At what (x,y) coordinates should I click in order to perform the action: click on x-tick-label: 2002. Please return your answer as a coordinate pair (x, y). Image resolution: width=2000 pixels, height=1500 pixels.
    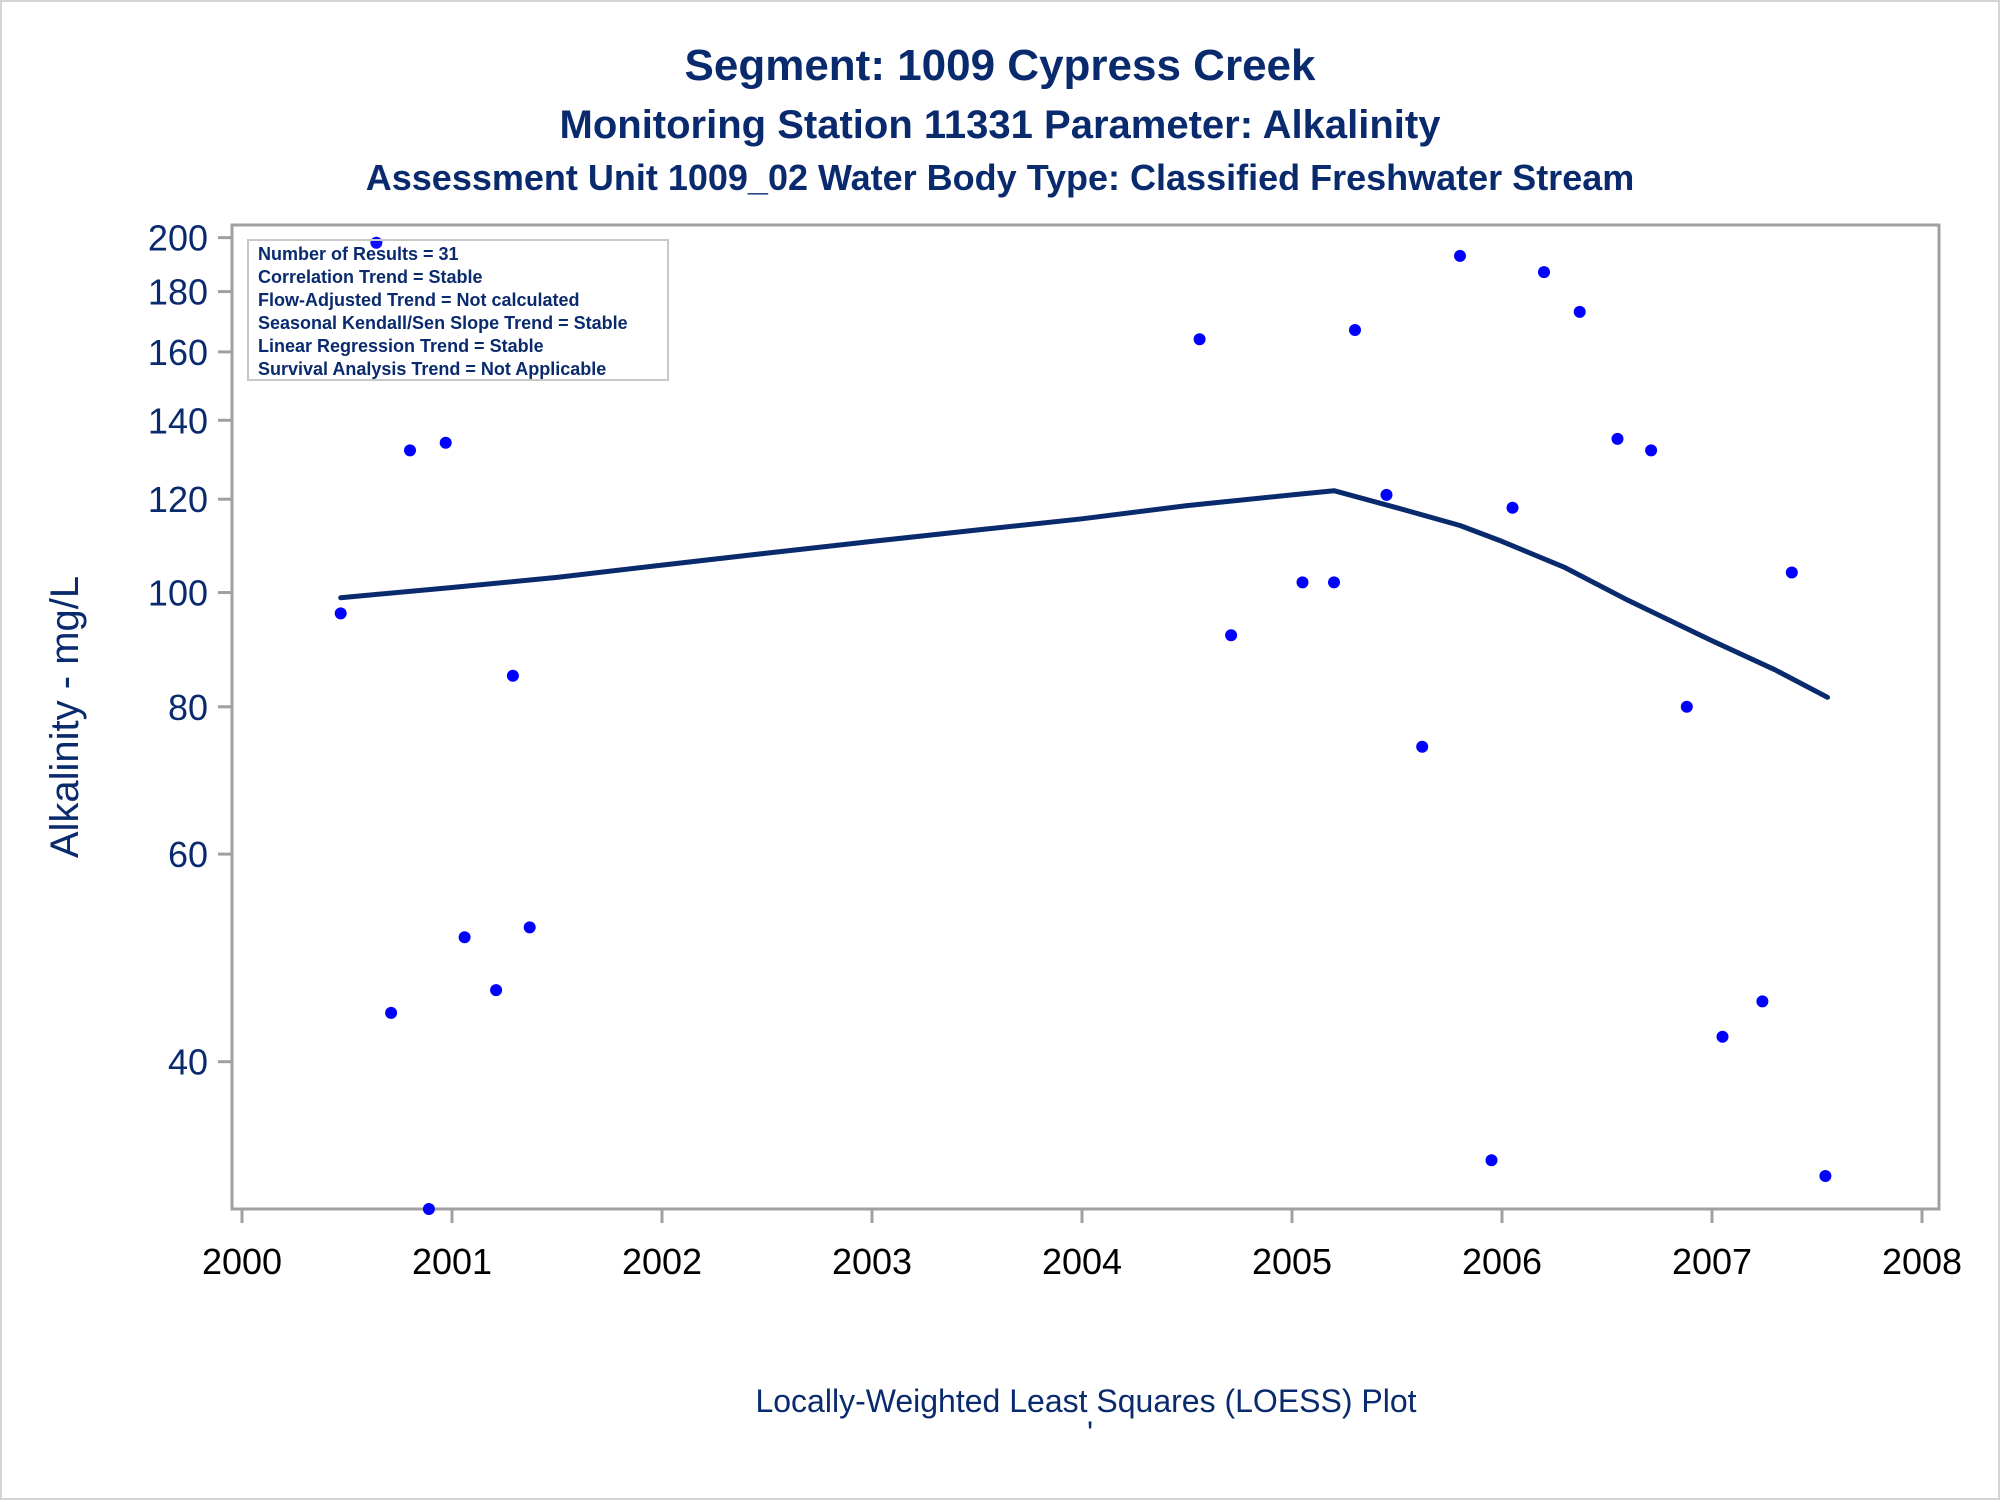
    Looking at the image, I should click on (662, 1261).